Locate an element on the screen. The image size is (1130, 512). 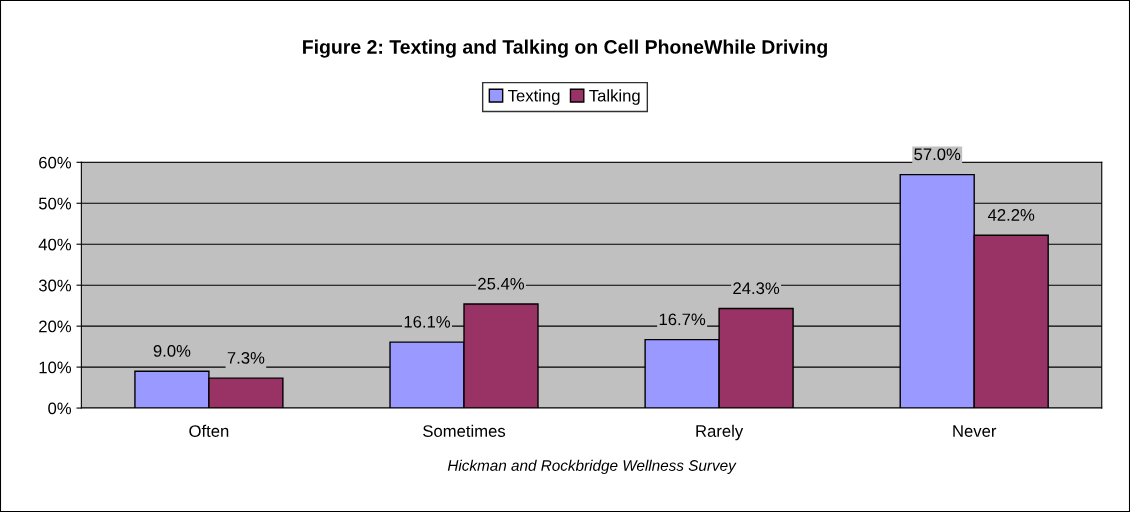
data-label: 9.0% is located at coordinates (172, 350).